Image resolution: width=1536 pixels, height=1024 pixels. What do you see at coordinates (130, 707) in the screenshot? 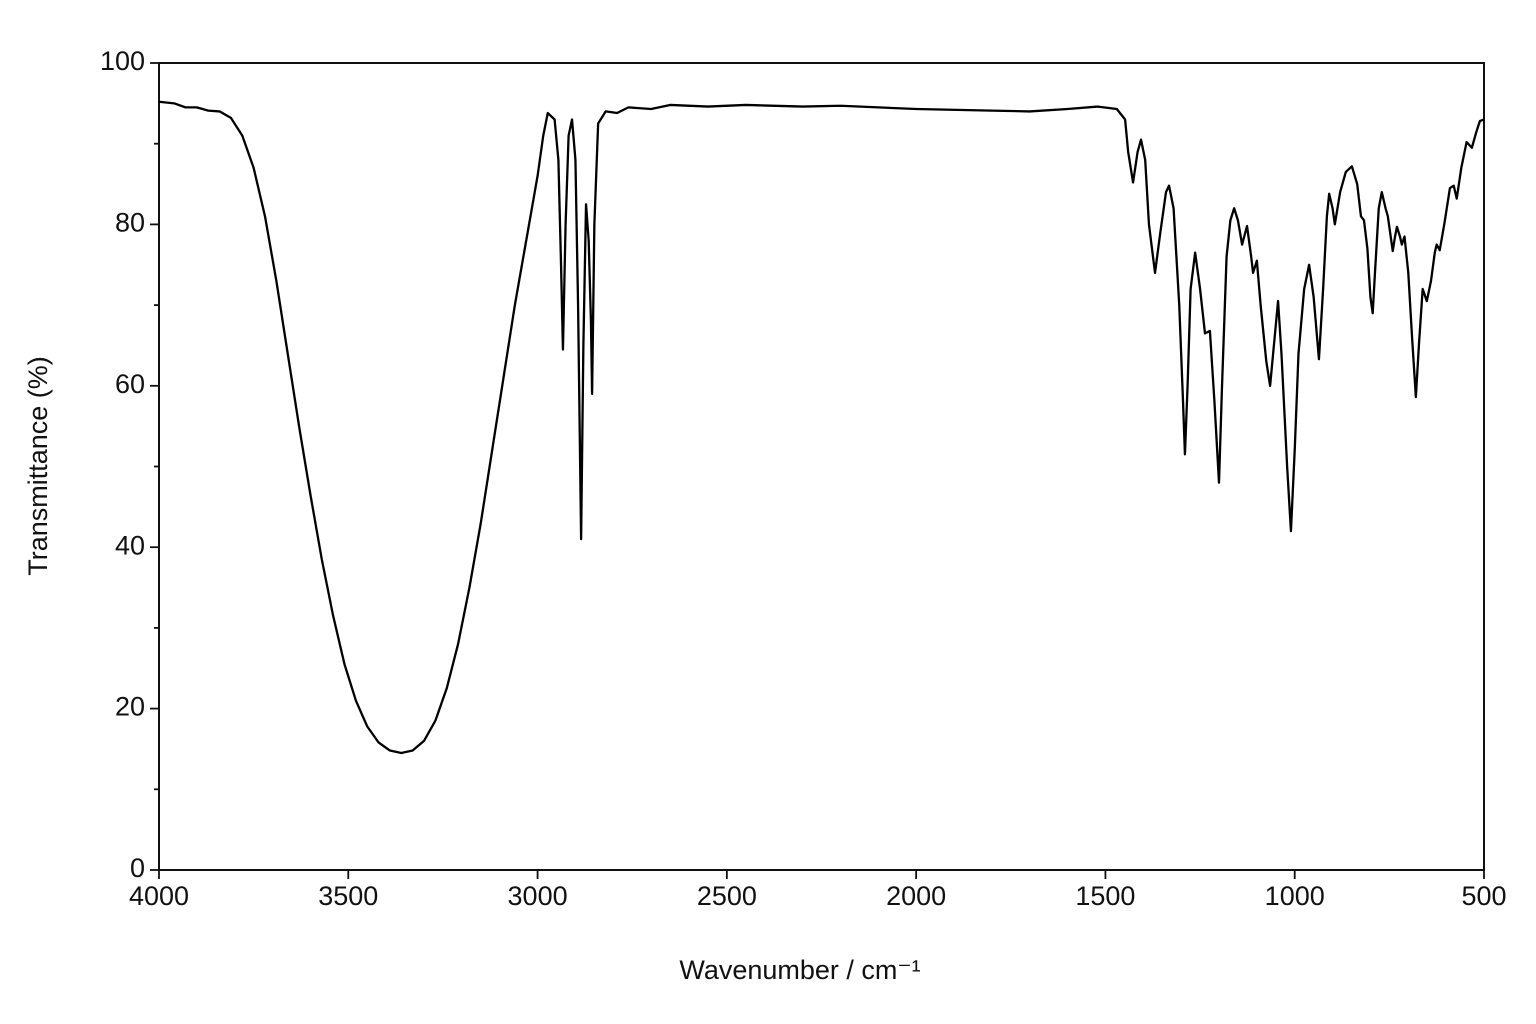
I see `y-tick-label: 20` at bounding box center [130, 707].